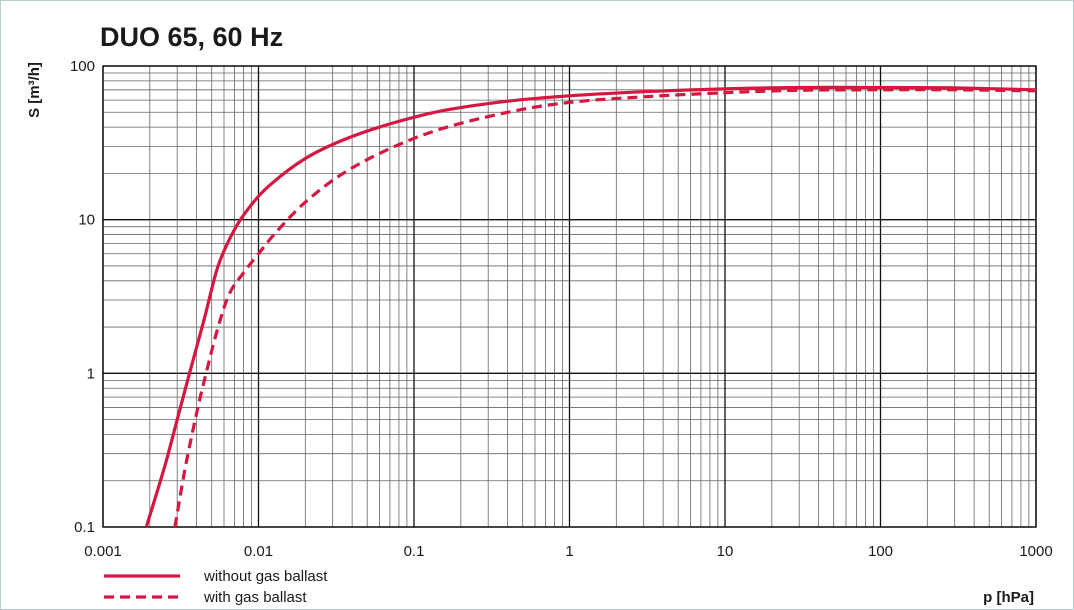 This screenshot has height=610, width=1074. Describe the element at coordinates (725, 551) in the screenshot. I see `x-tick-label: 10` at that location.